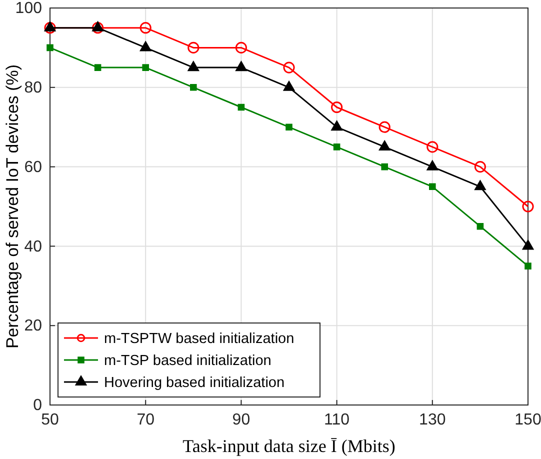 The height and width of the screenshot is (459, 541). Describe the element at coordinates (33, 326) in the screenshot. I see `y-tick-label: 20` at that location.